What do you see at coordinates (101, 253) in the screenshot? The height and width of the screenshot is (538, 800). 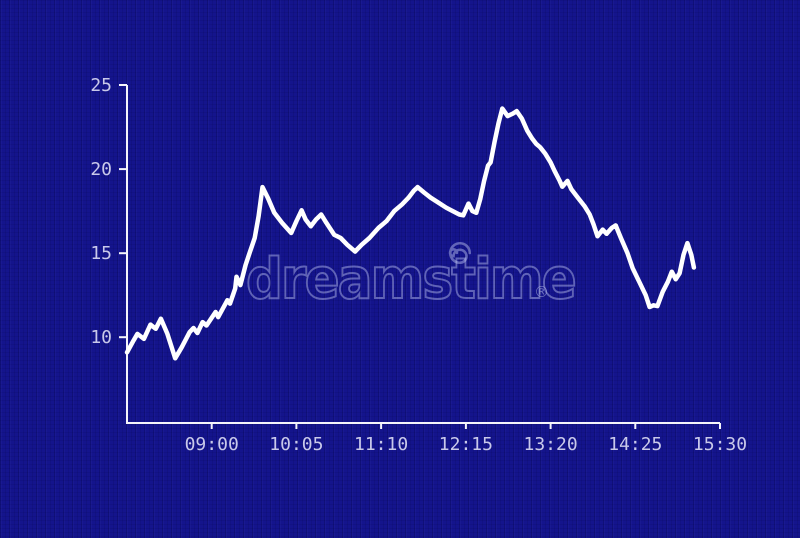 I see `y-tick-label: 15` at bounding box center [101, 253].